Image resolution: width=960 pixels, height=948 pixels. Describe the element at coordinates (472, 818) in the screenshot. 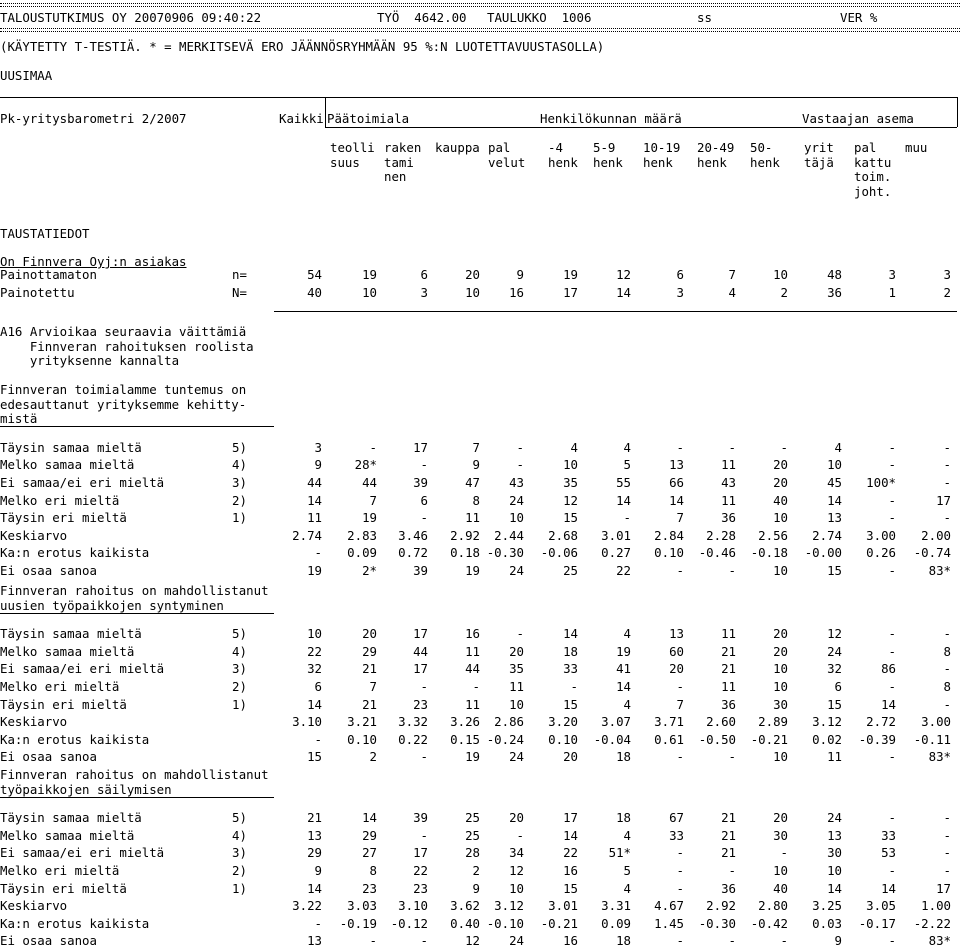

I see `cell-value: 25` at that location.